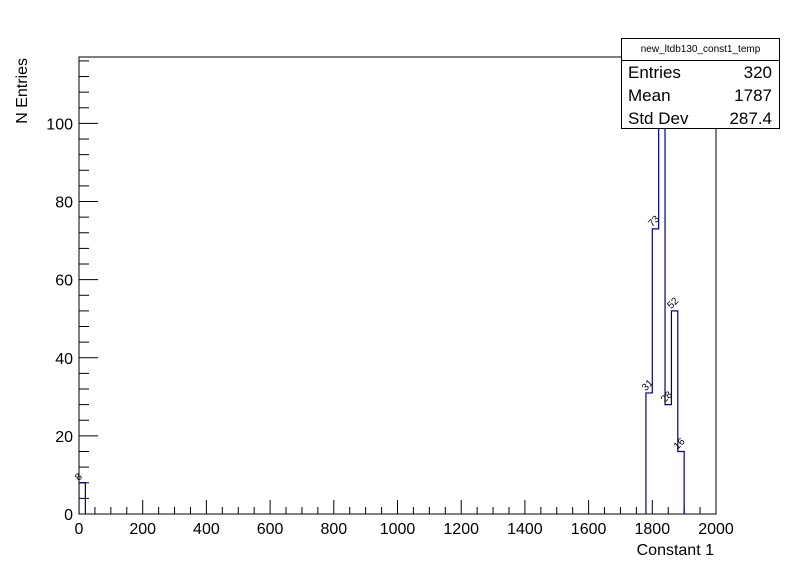 The height and width of the screenshot is (572, 796). Describe the element at coordinates (68, 515) in the screenshot. I see `y-tick-label: 0` at that location.